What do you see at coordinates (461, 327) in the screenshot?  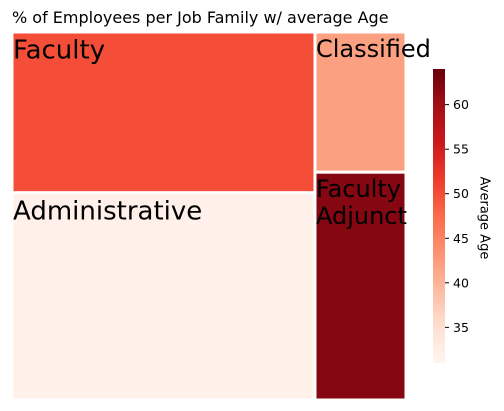 I see `colorbar-tick-label-35: 35` at bounding box center [461, 327].